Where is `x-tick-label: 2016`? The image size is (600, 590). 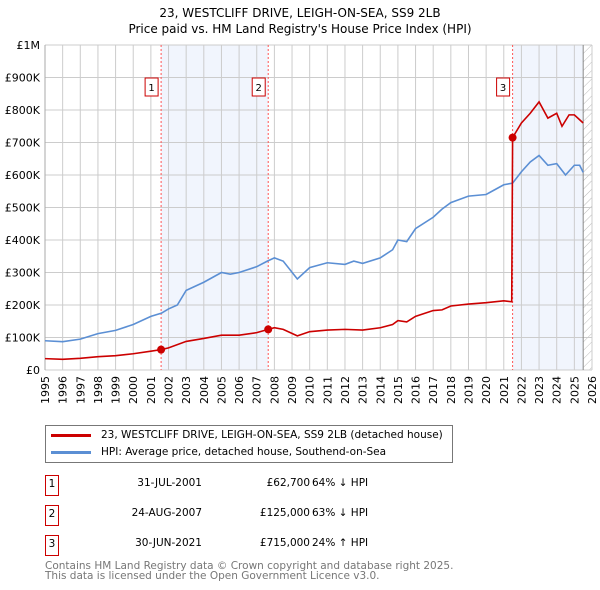
x-tick-label: 2016 is located at coordinates (416, 390).